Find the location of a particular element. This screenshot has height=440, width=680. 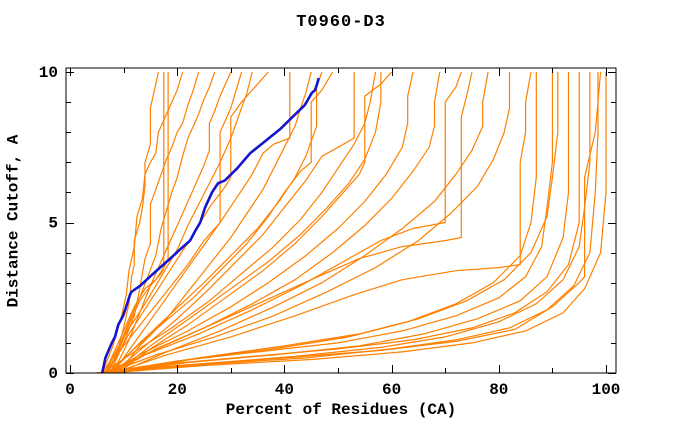

y-tick-label: 5 is located at coordinates (53, 224).